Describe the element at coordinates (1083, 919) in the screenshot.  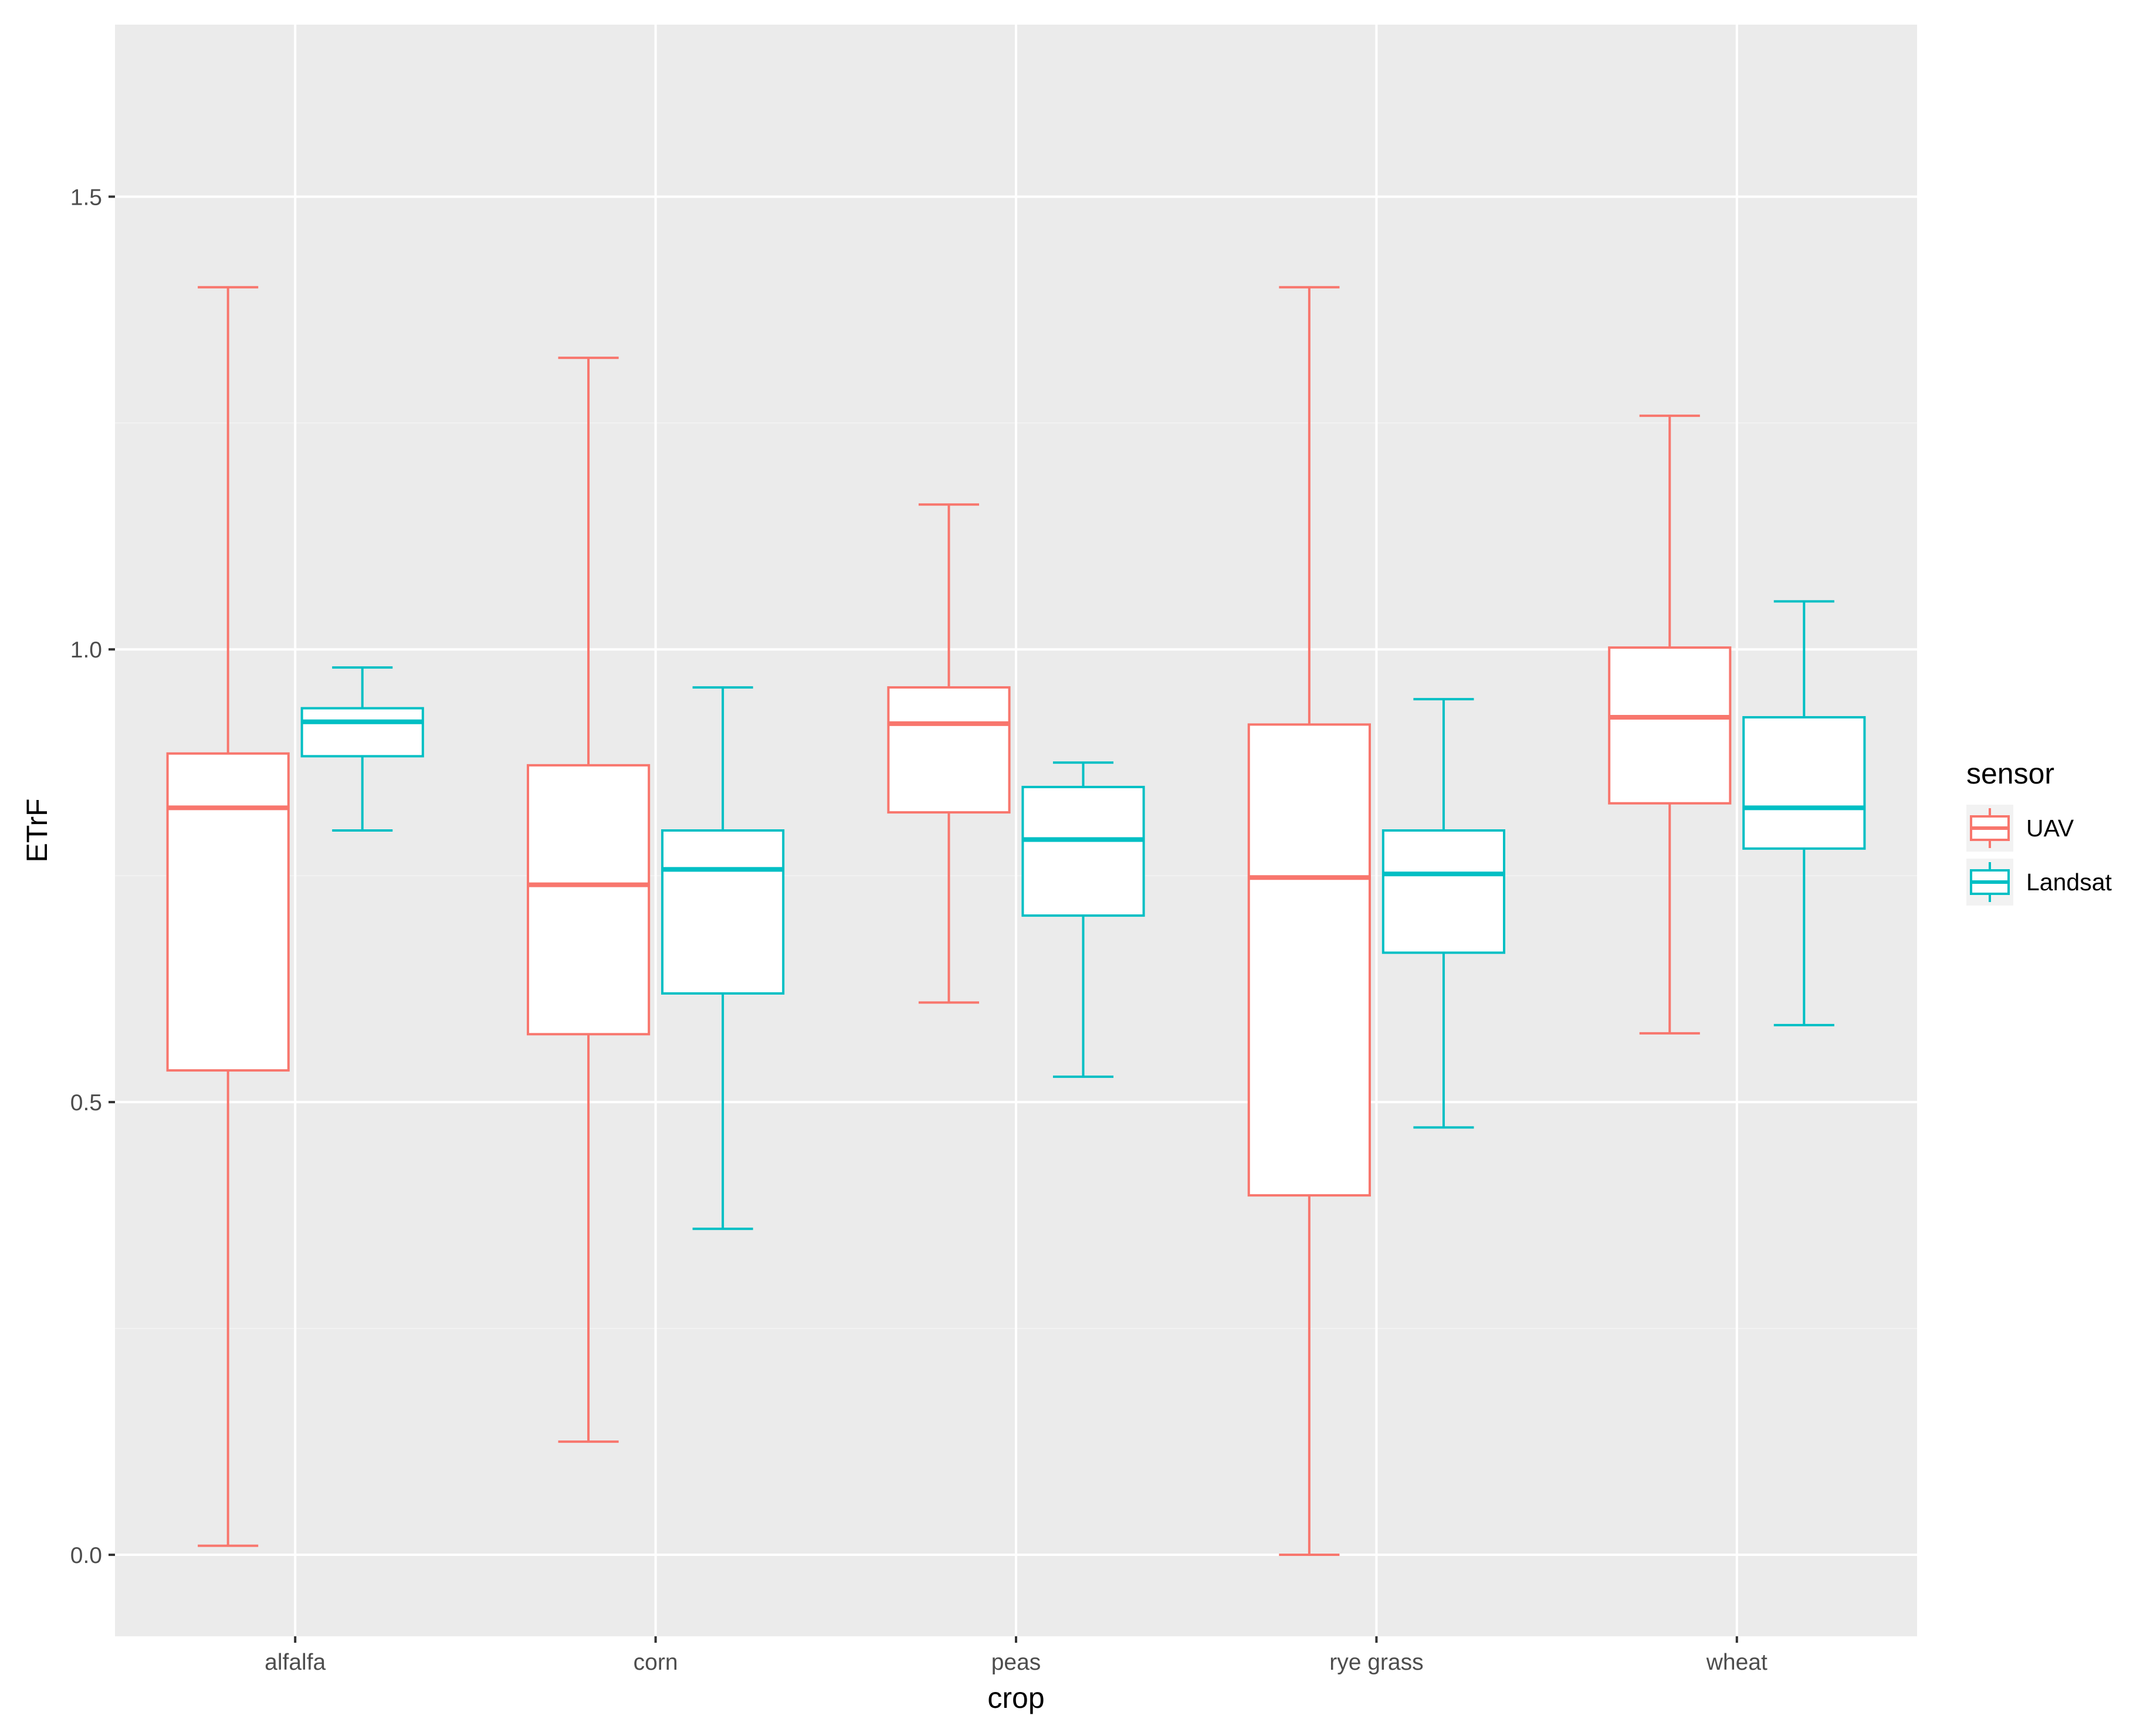
I see `boxplot-landsat-peas` at that location.